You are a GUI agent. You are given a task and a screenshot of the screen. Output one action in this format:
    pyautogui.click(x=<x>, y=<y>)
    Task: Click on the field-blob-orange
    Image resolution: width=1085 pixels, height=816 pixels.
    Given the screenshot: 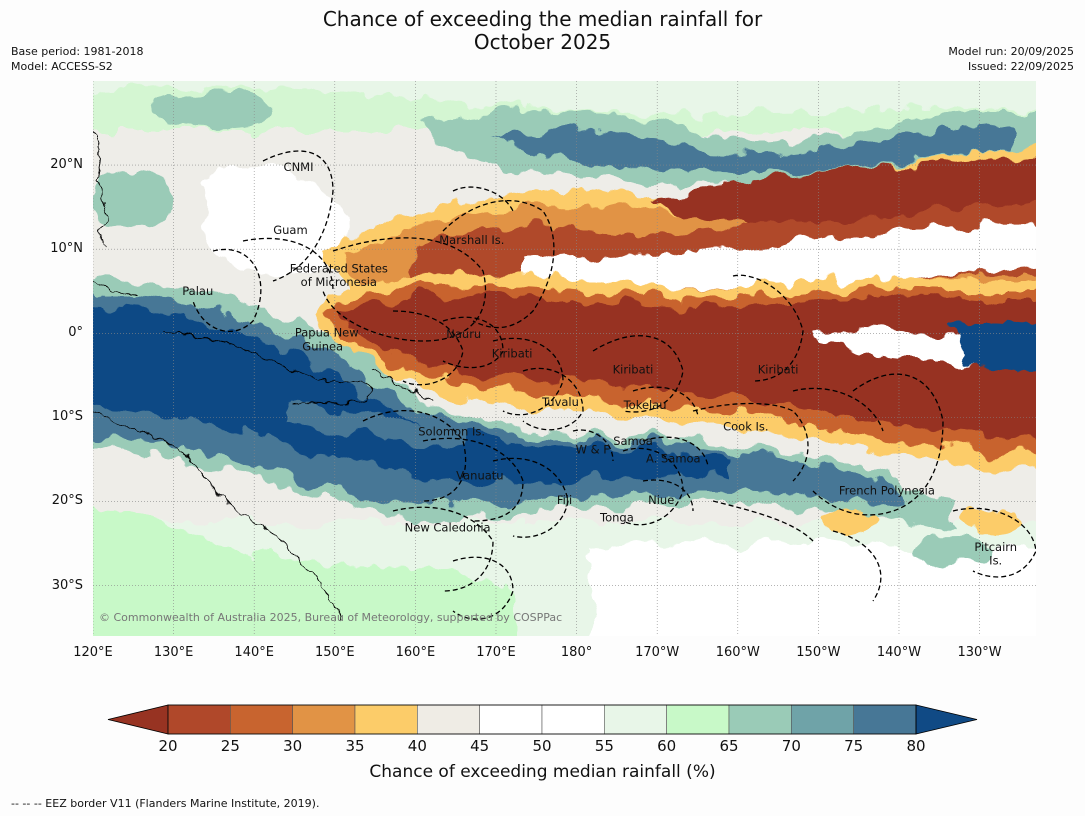 What is the action you would take?
    pyautogui.click(x=853, y=521)
    